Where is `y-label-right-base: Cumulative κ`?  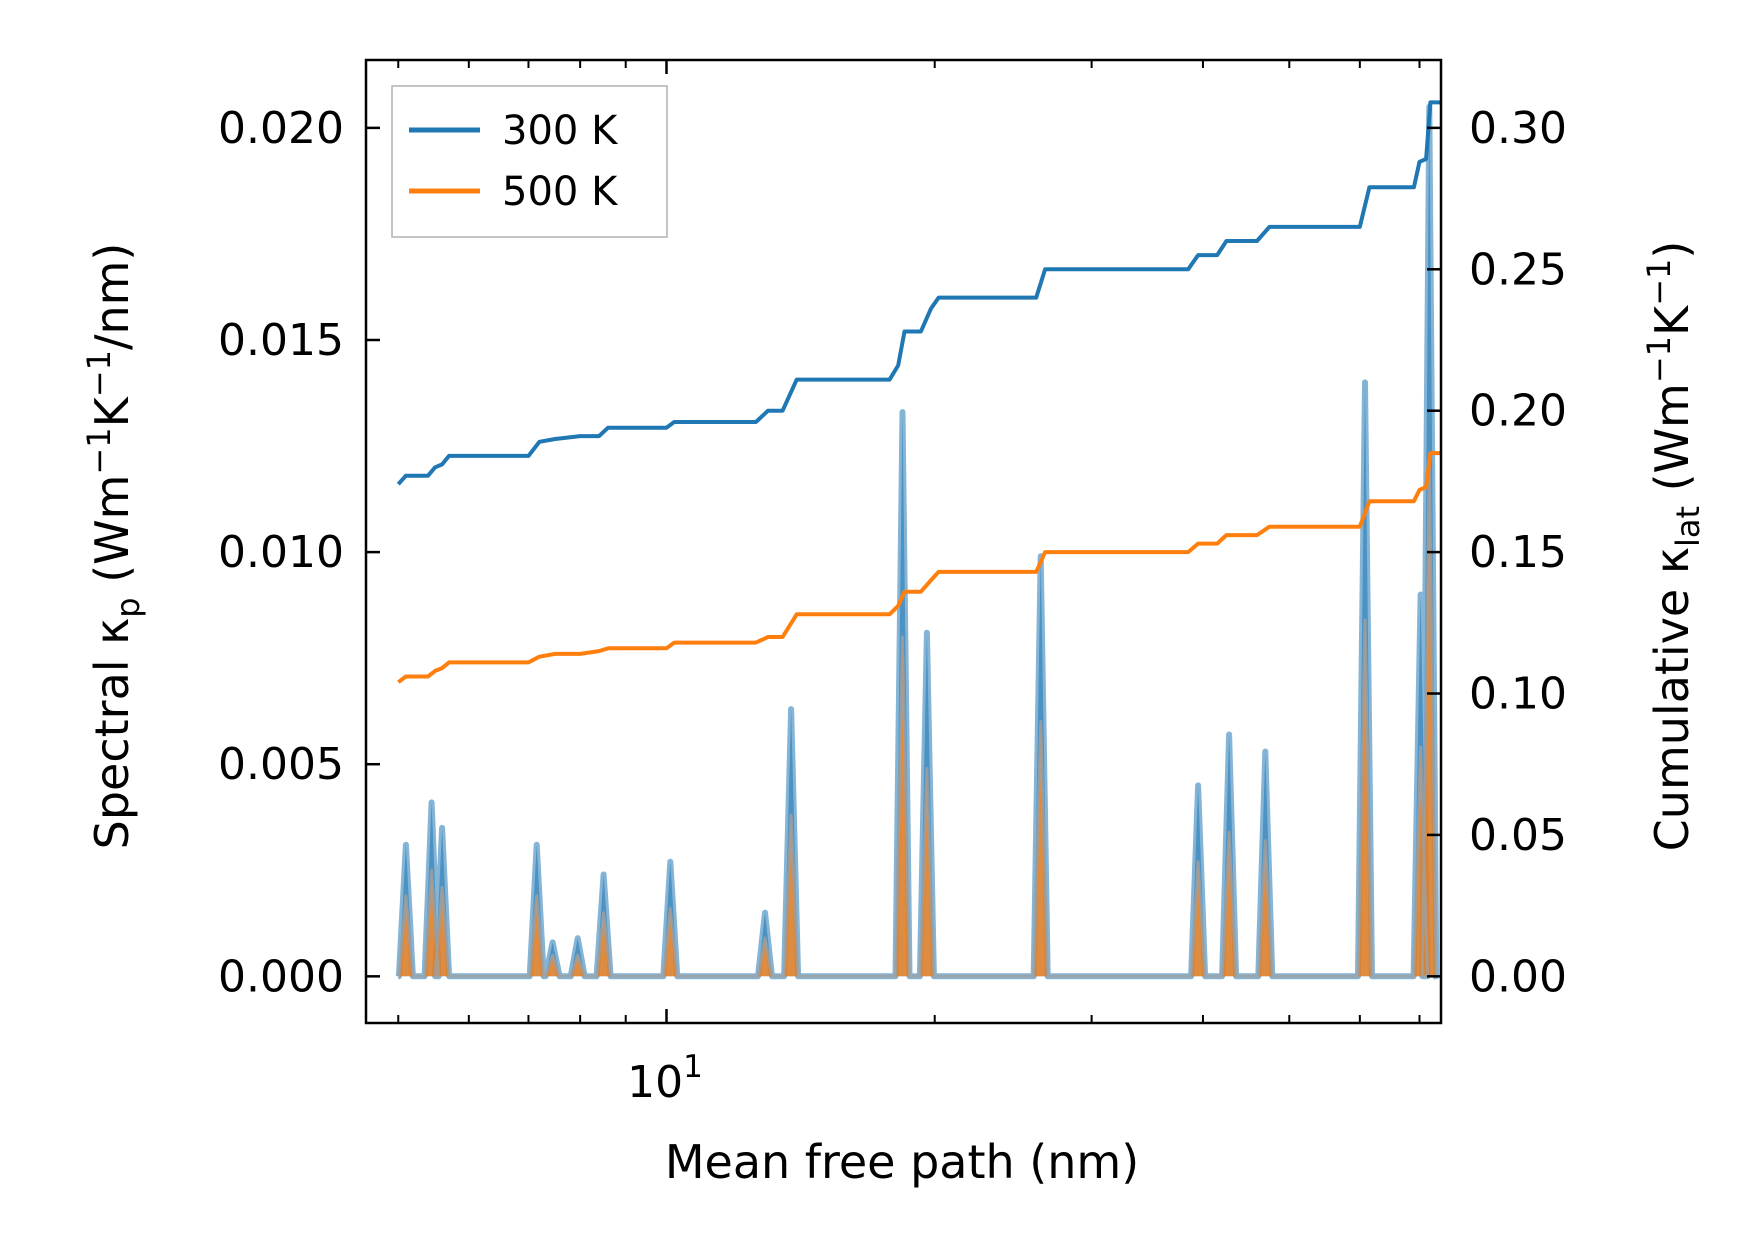 y-label-right-base: Cumulative κ is located at coordinates (1672, 699).